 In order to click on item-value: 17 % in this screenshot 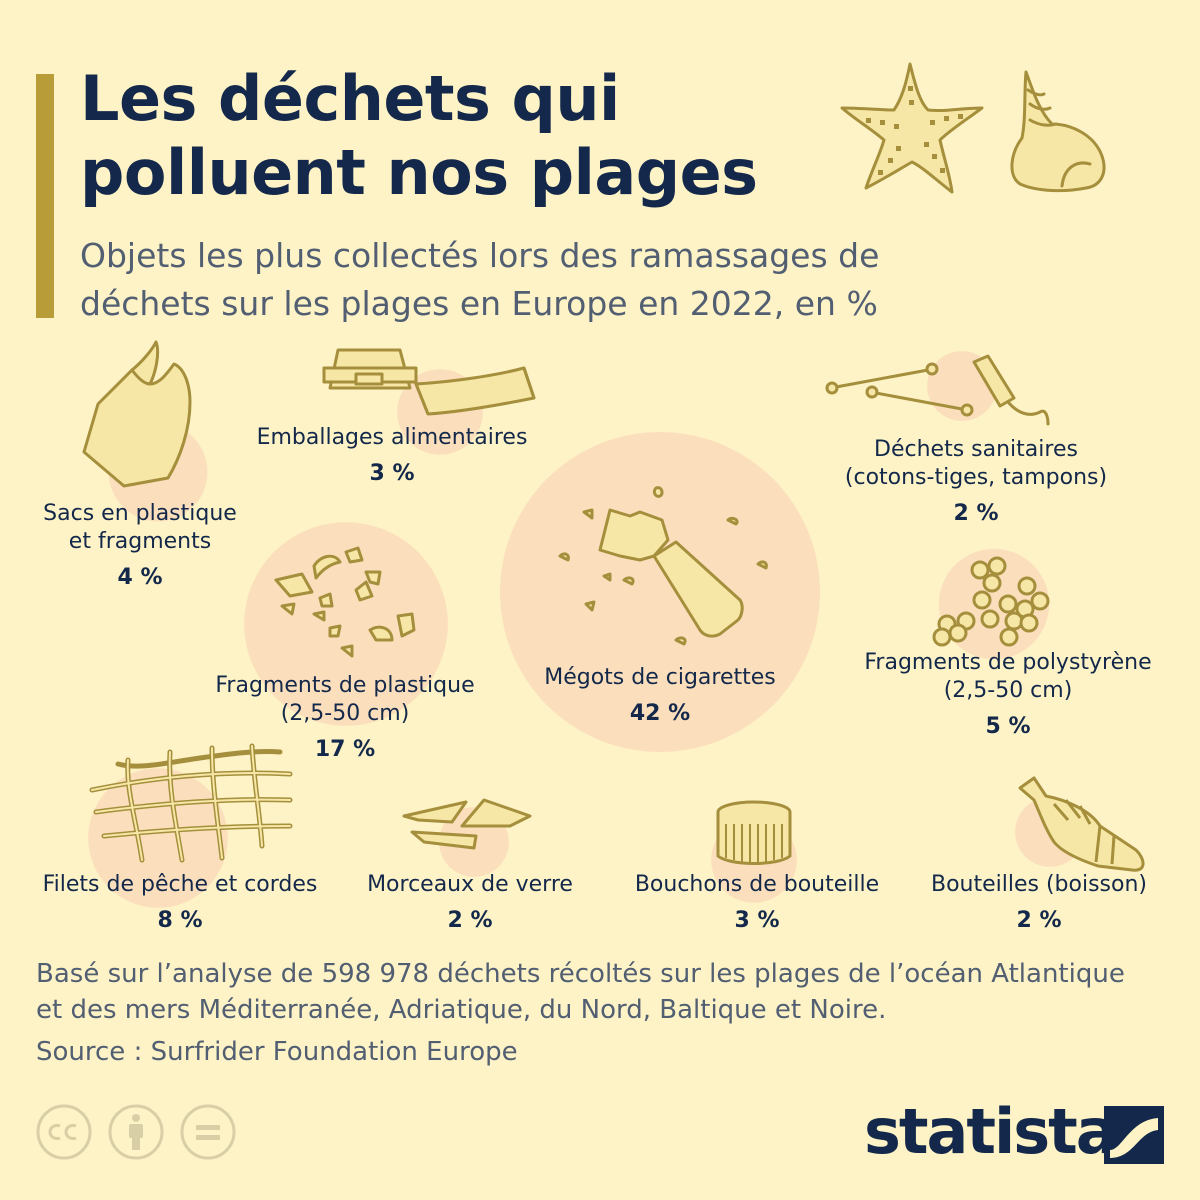, I will do `click(345, 749)`.